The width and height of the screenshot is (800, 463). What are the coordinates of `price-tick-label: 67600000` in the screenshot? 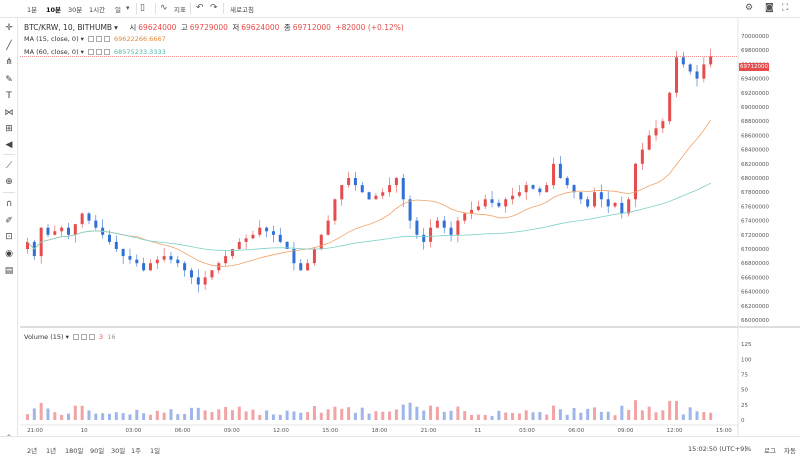 It's located at (755, 207).